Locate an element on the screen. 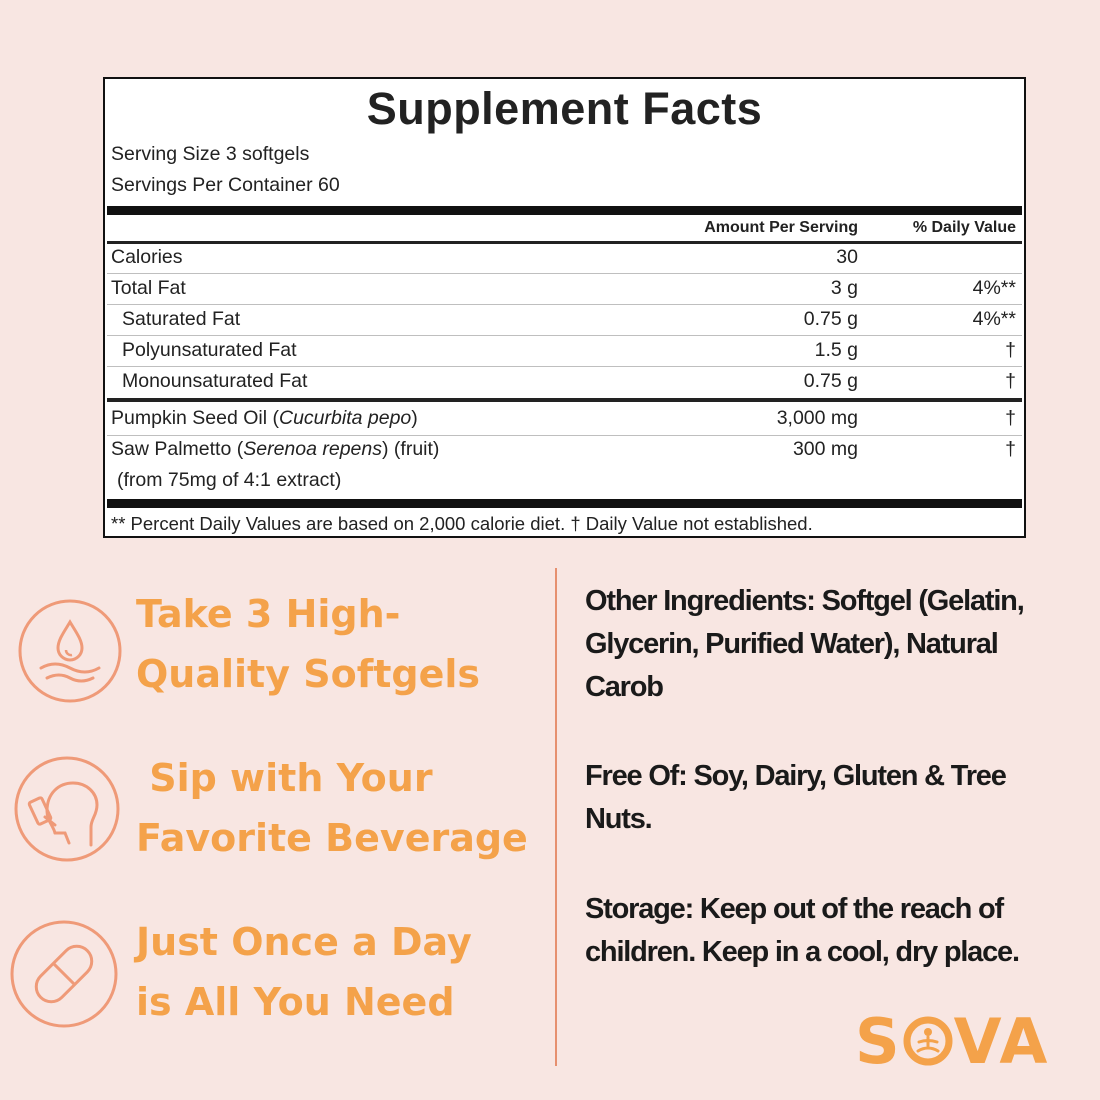 The width and height of the screenshot is (1100, 1100). row-dv-total-fat: 4%** is located at coordinates (994, 288).